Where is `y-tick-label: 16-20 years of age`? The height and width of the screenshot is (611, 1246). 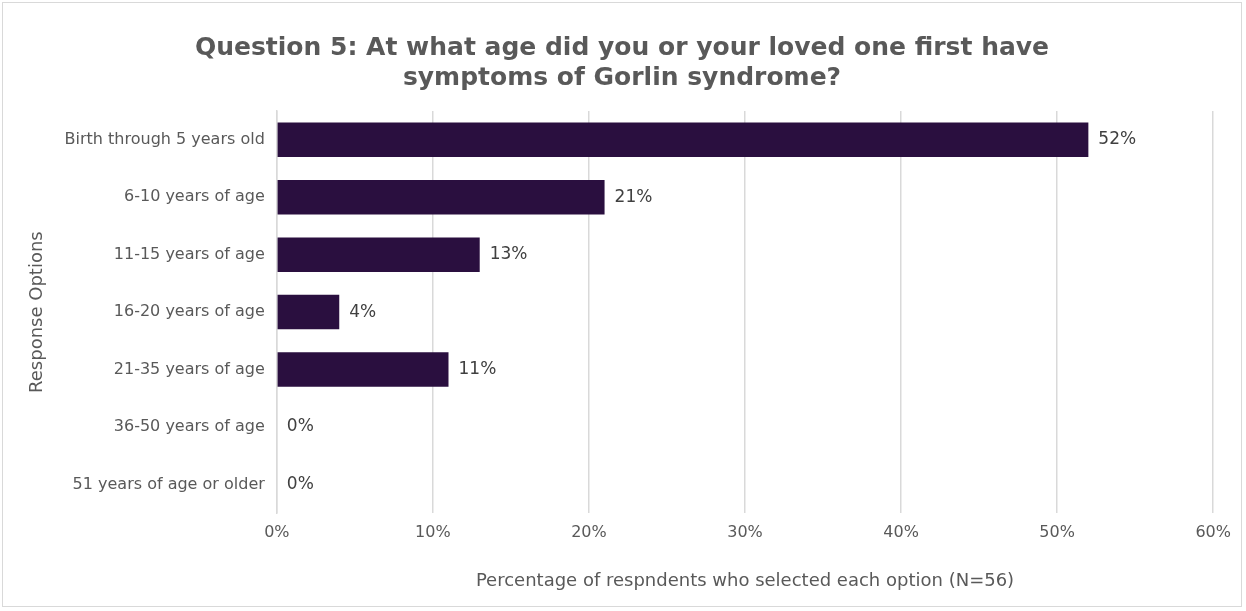 y-tick-label: 16-20 years of age is located at coordinates (189, 311).